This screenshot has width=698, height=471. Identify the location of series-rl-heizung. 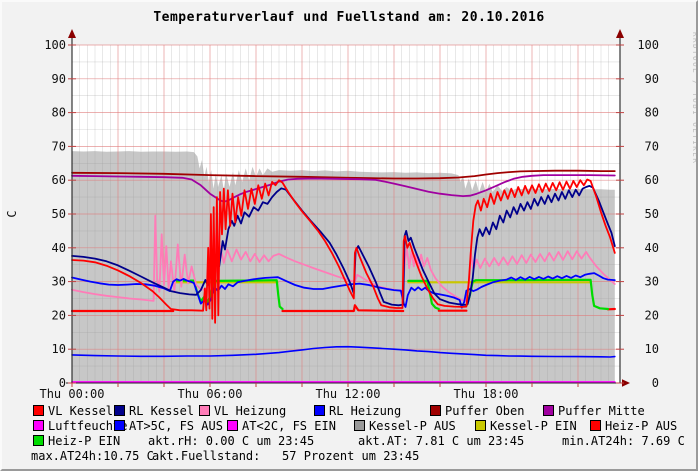
(343, 290).